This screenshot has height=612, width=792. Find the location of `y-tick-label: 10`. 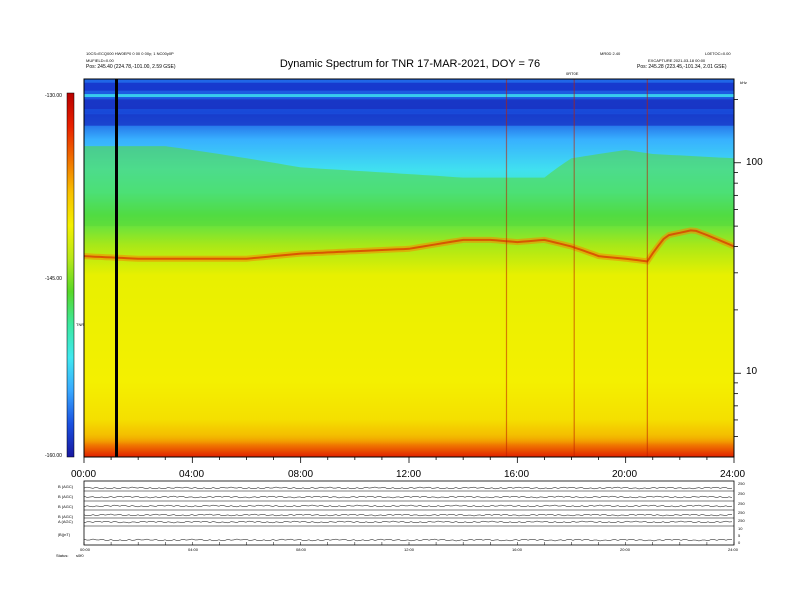

y-tick-label: 10 is located at coordinates (752, 371).